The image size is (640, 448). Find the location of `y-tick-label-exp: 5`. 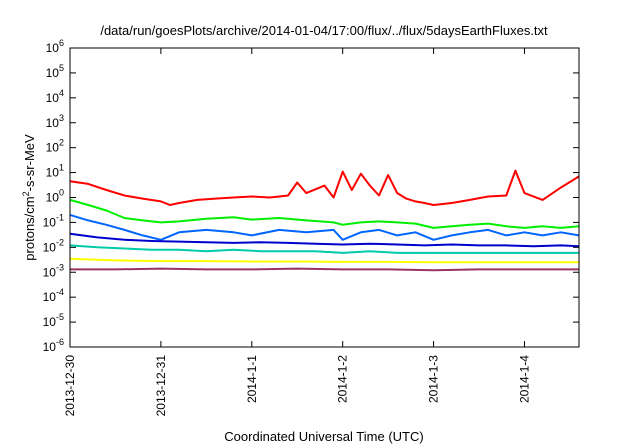

y-tick-label-exp: 5 is located at coordinates (61, 68).